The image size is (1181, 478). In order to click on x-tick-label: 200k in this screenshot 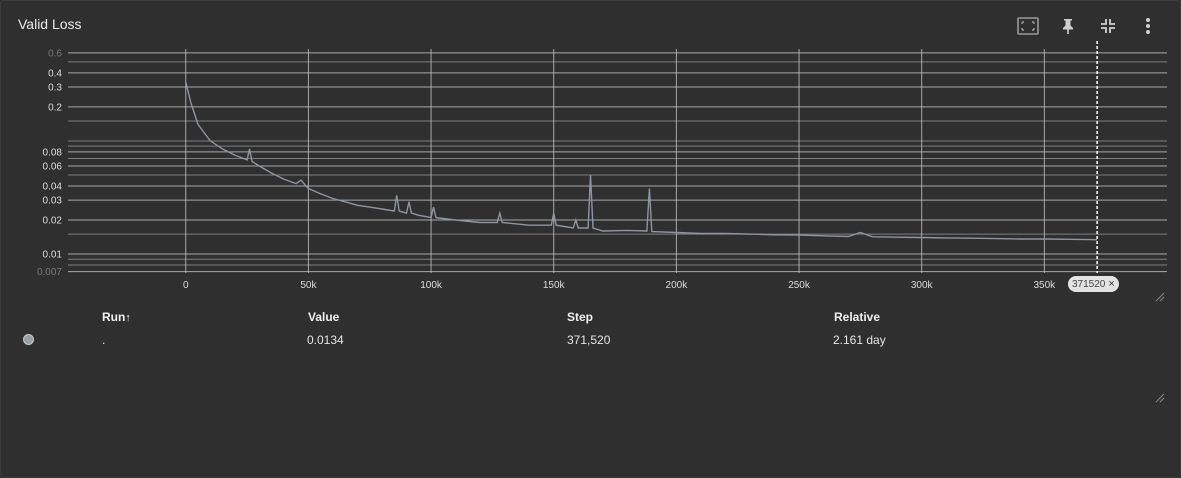, I will do `click(677, 285)`.